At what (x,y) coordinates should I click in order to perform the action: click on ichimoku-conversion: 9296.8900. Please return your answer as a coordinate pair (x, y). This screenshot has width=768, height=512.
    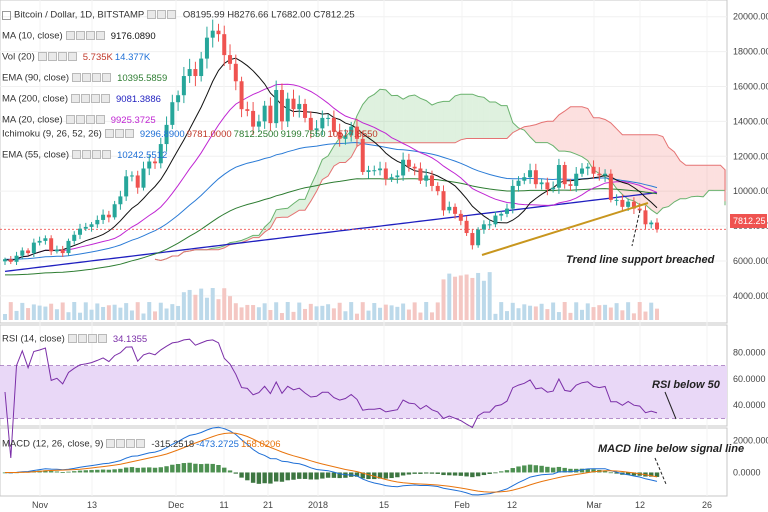
    Looking at the image, I should click on (162, 134).